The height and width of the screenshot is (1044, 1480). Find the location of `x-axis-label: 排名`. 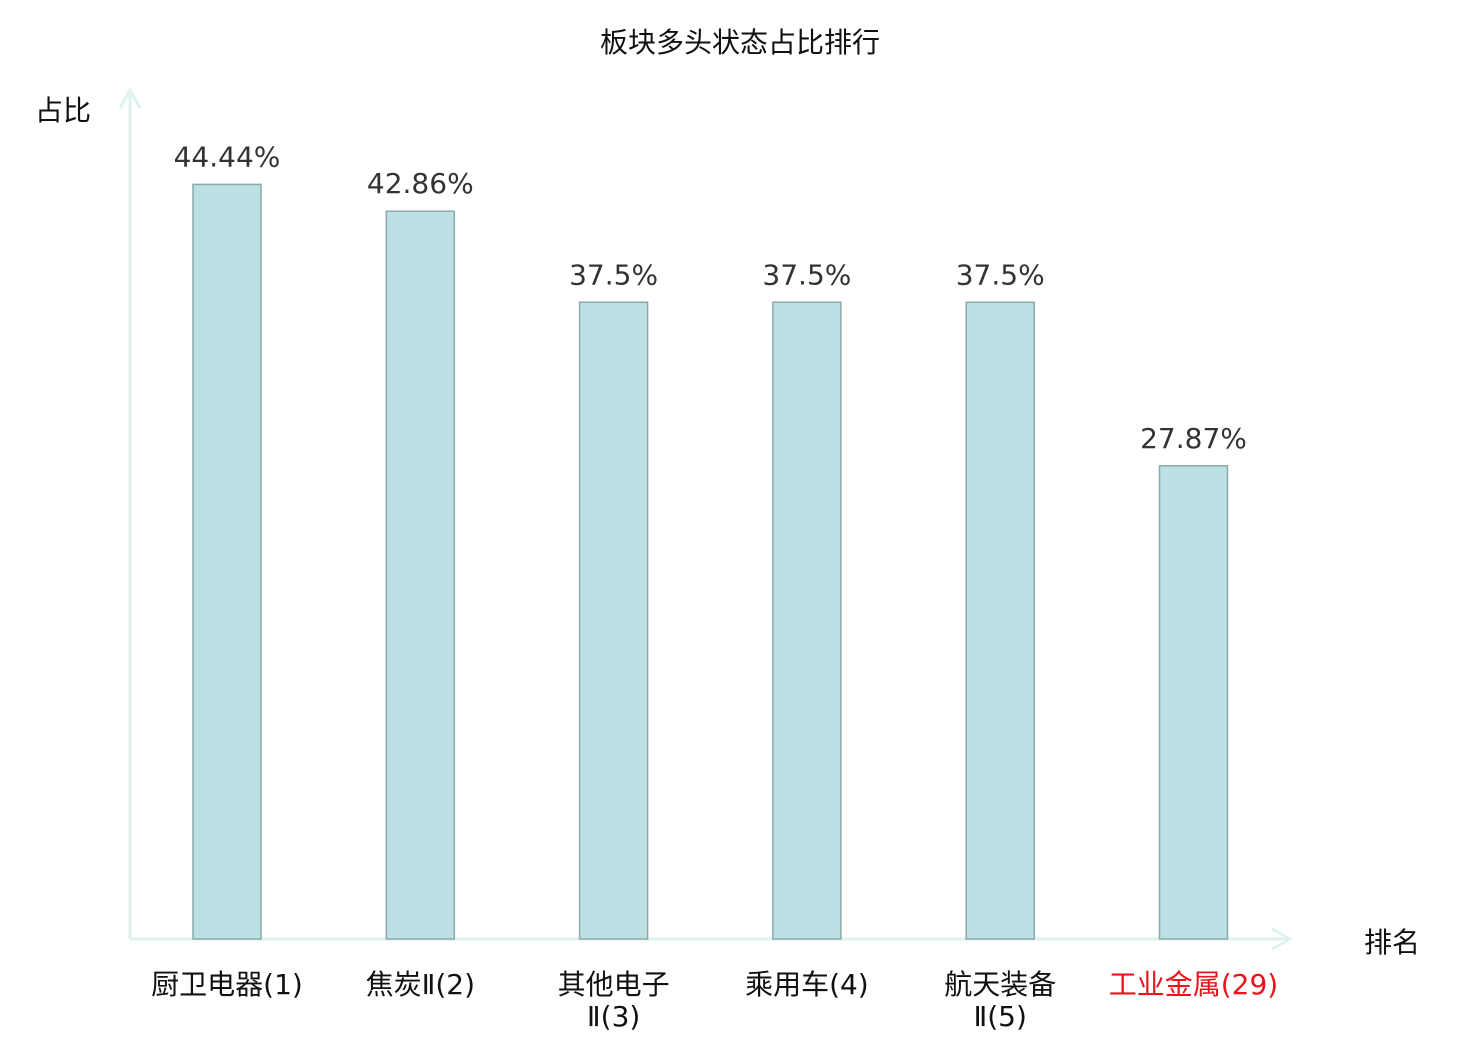

x-axis-label: 排名 is located at coordinates (1392, 942).